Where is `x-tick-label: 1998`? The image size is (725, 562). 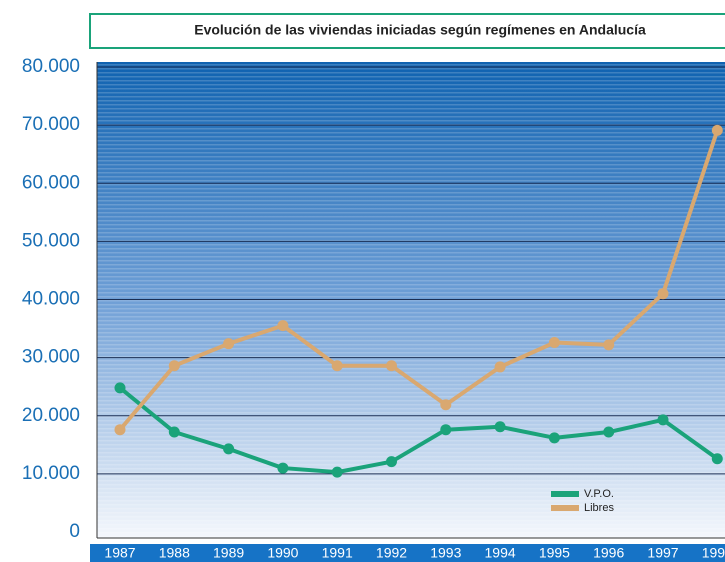 x-tick-label: 1998 is located at coordinates (713, 553).